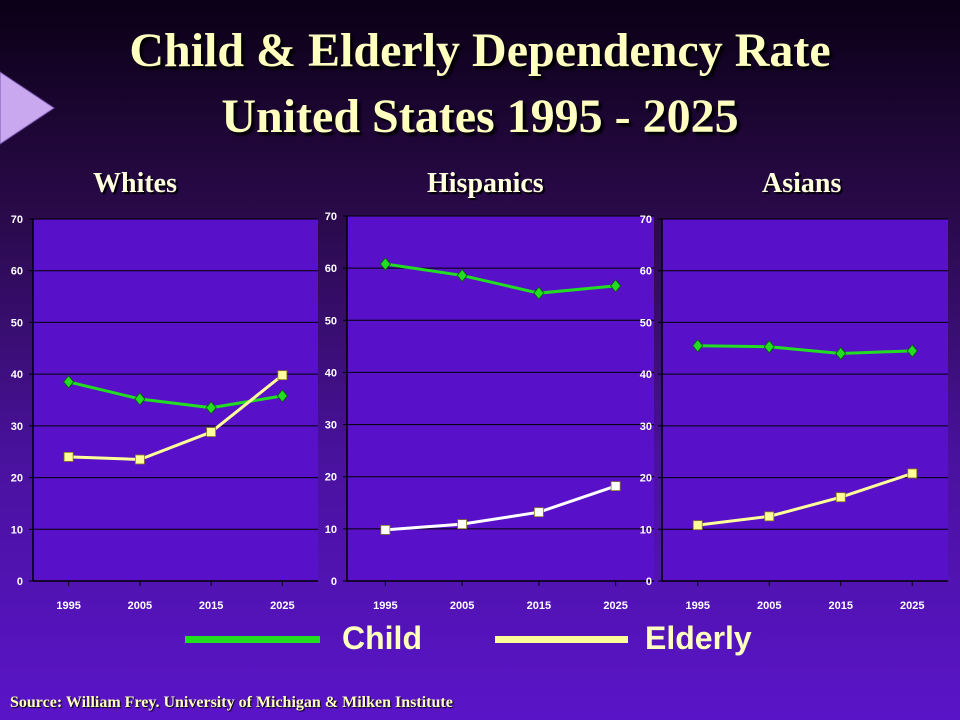 The height and width of the screenshot is (720, 960). I want to click on play-arrow-icon, so click(27, 108).